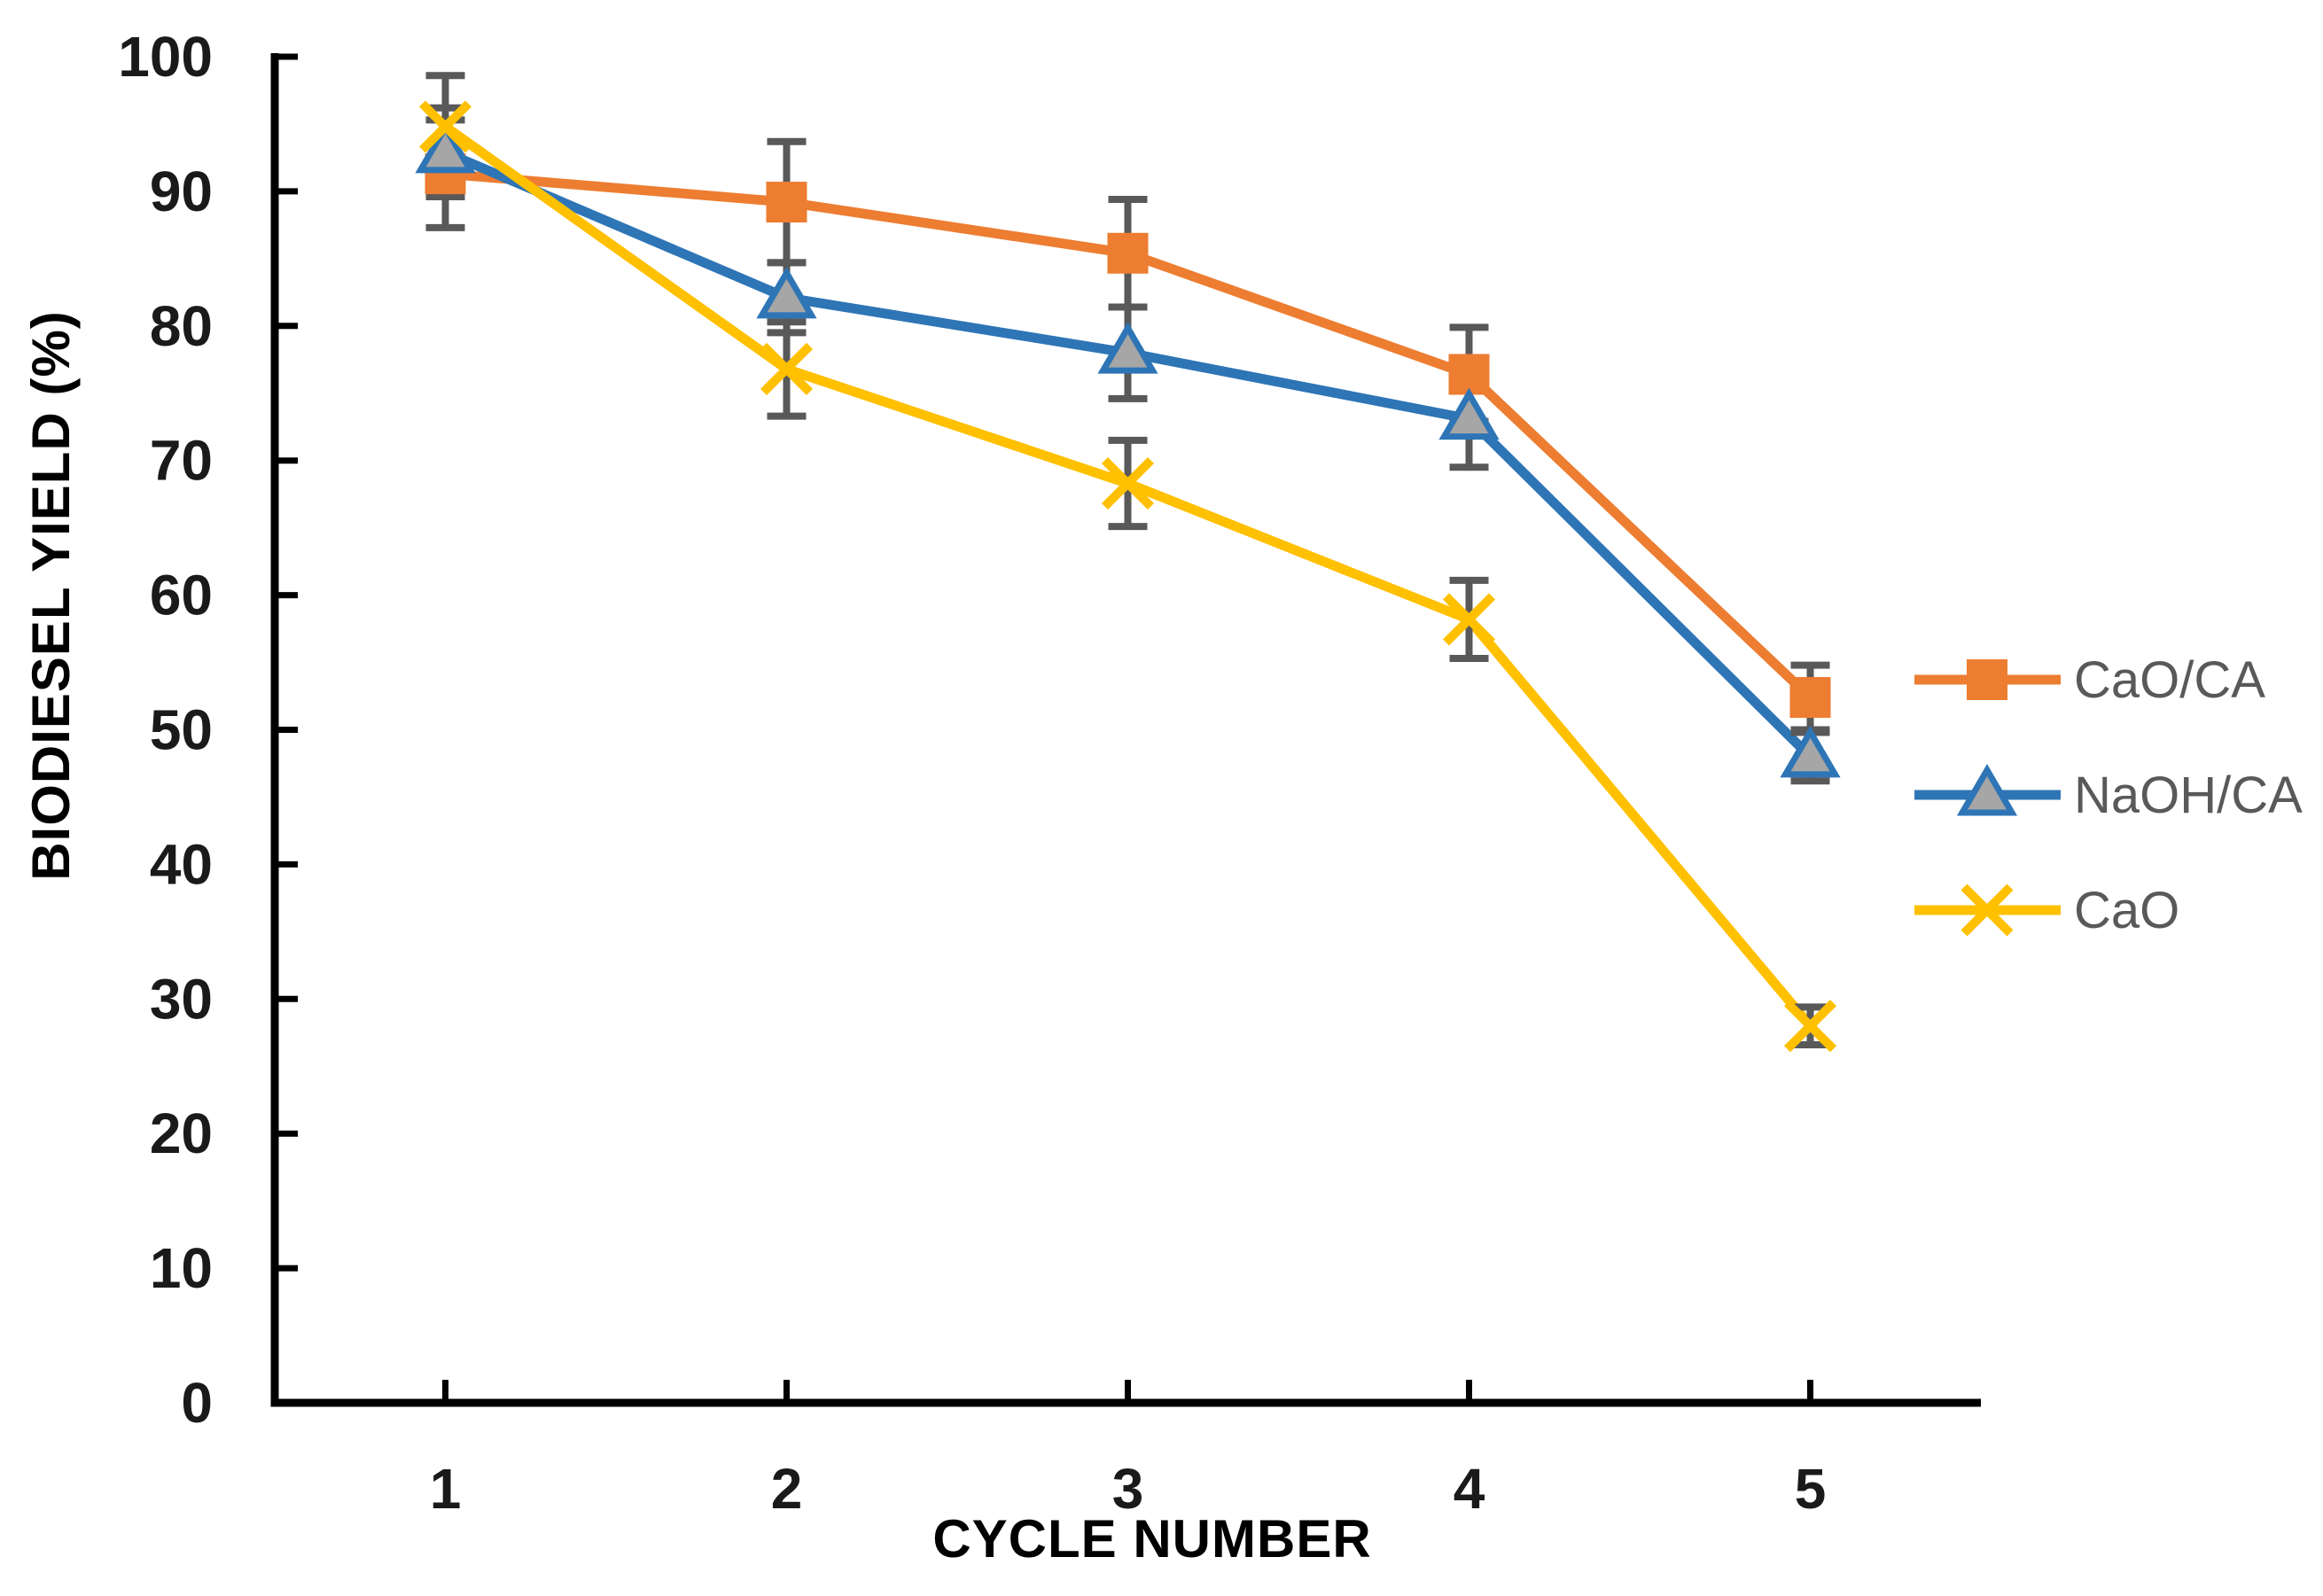  What do you see at coordinates (1128, 1489) in the screenshot?
I see `x-tick-label: 3` at bounding box center [1128, 1489].